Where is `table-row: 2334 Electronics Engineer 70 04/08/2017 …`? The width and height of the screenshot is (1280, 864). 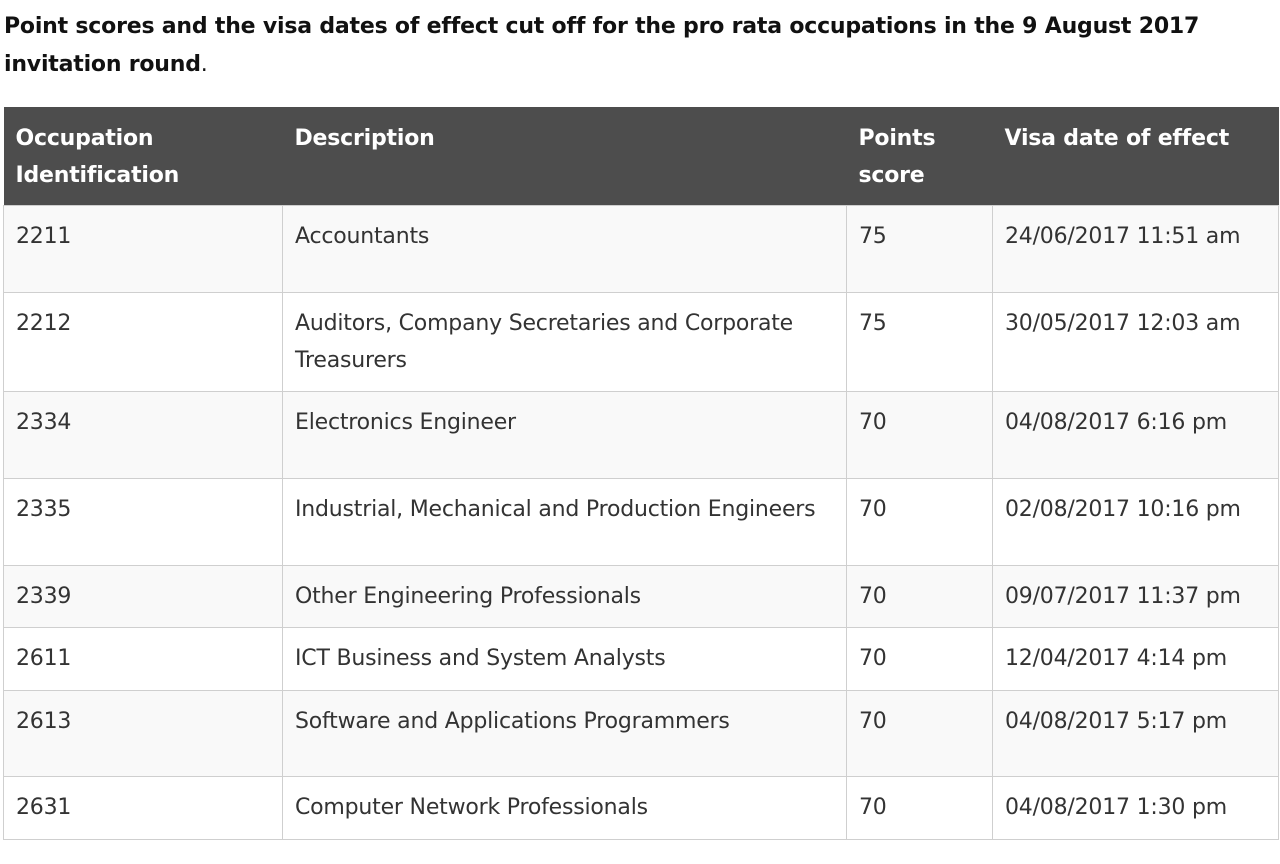 table-row: 2334 Electronics Engineer 70 04/08/2017 … is located at coordinates (641, 435).